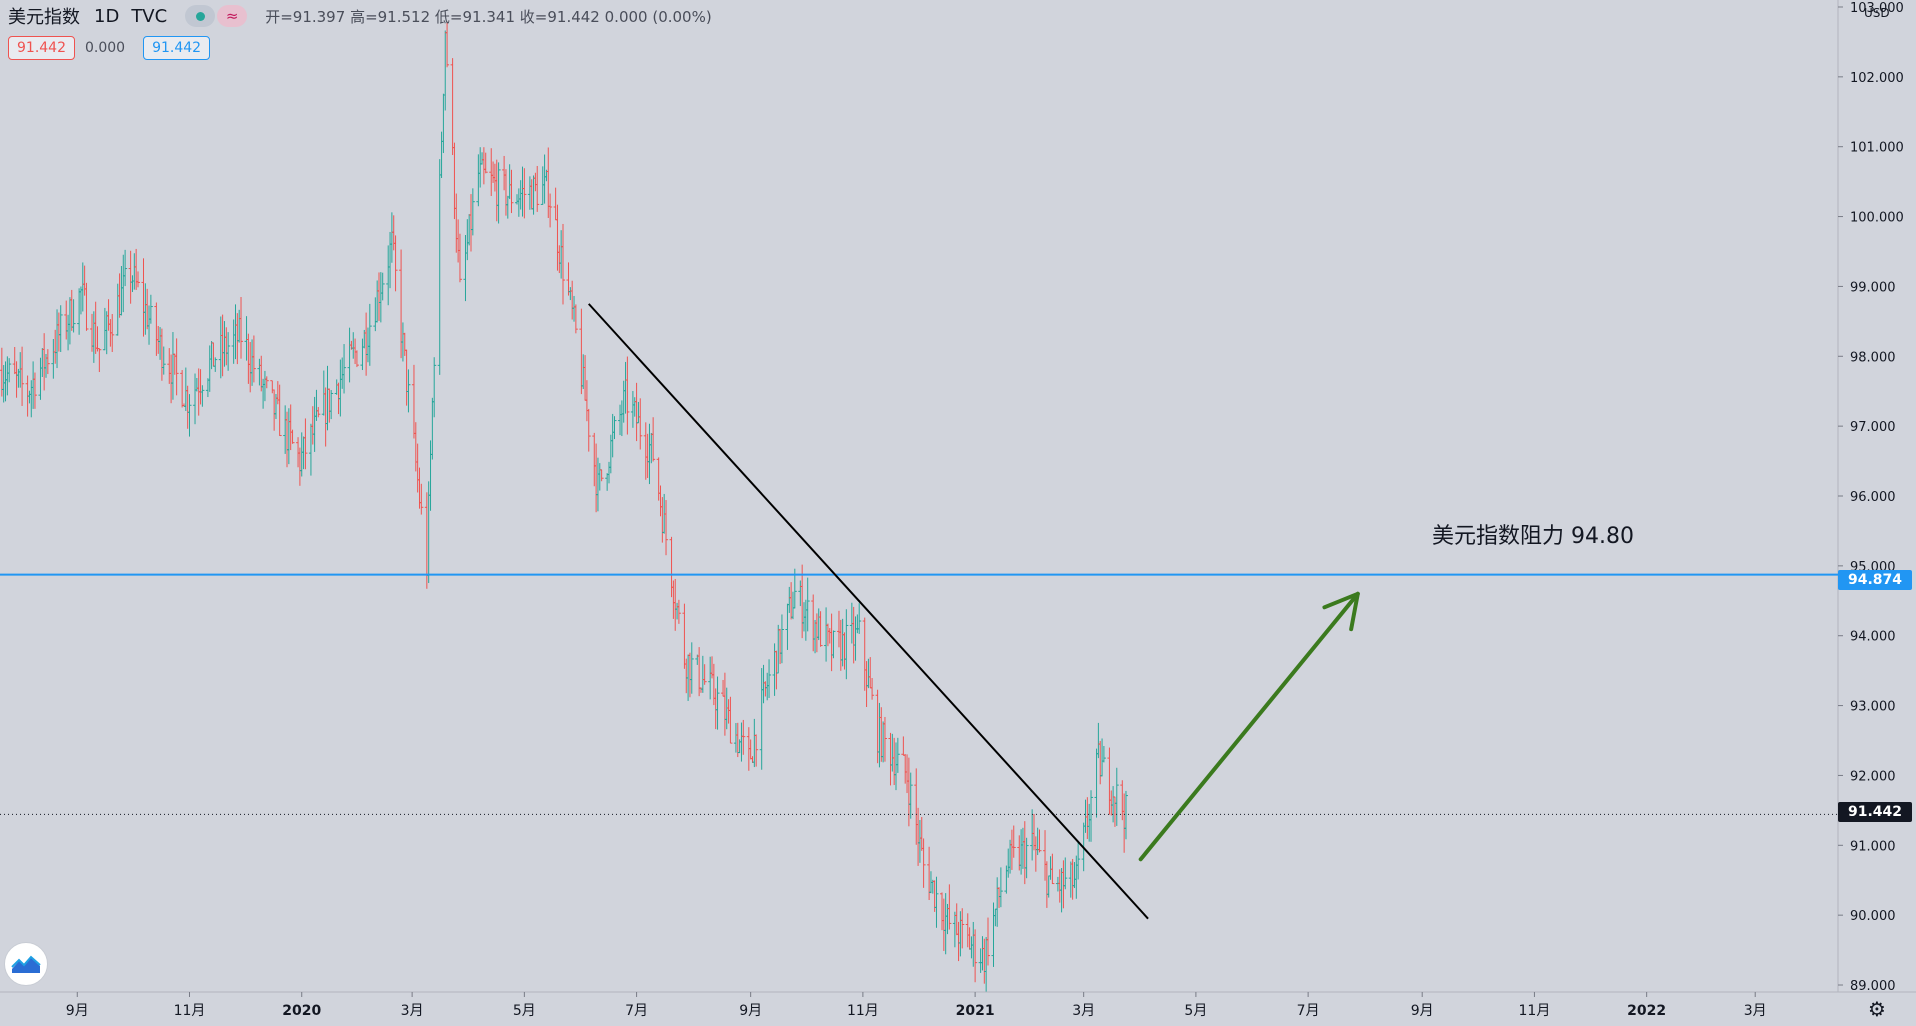  What do you see at coordinates (1877, 513) in the screenshot?
I see `price-axis` at bounding box center [1877, 513].